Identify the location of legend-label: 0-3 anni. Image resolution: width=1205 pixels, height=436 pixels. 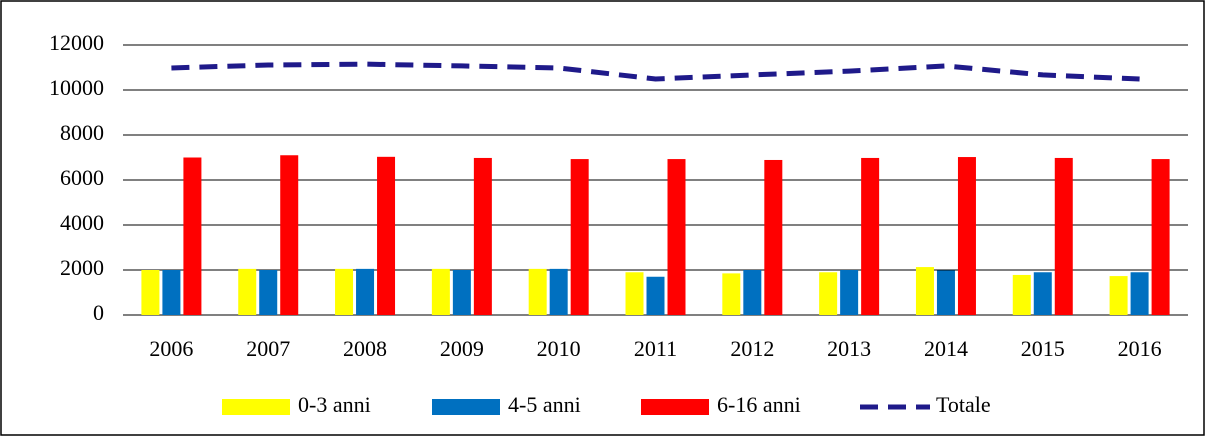
(334, 404).